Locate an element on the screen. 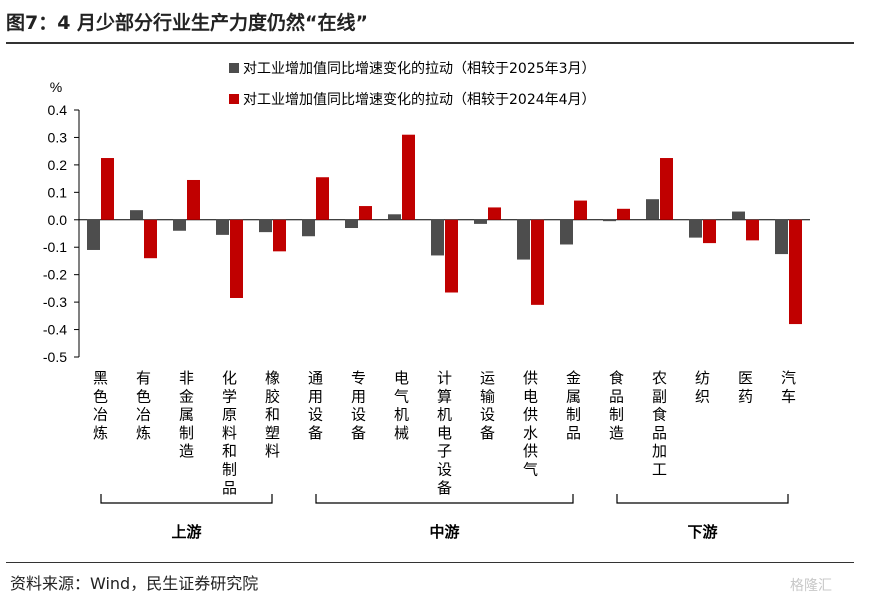  x-category-label: 黑色冶炼 is located at coordinates (100, 405).